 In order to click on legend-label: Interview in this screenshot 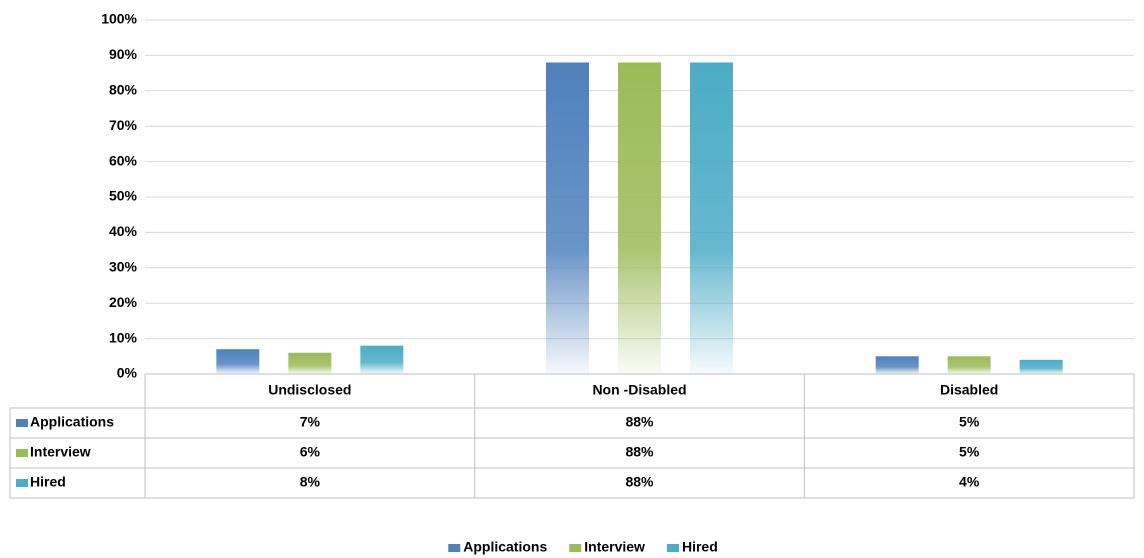, I will do `click(614, 547)`.